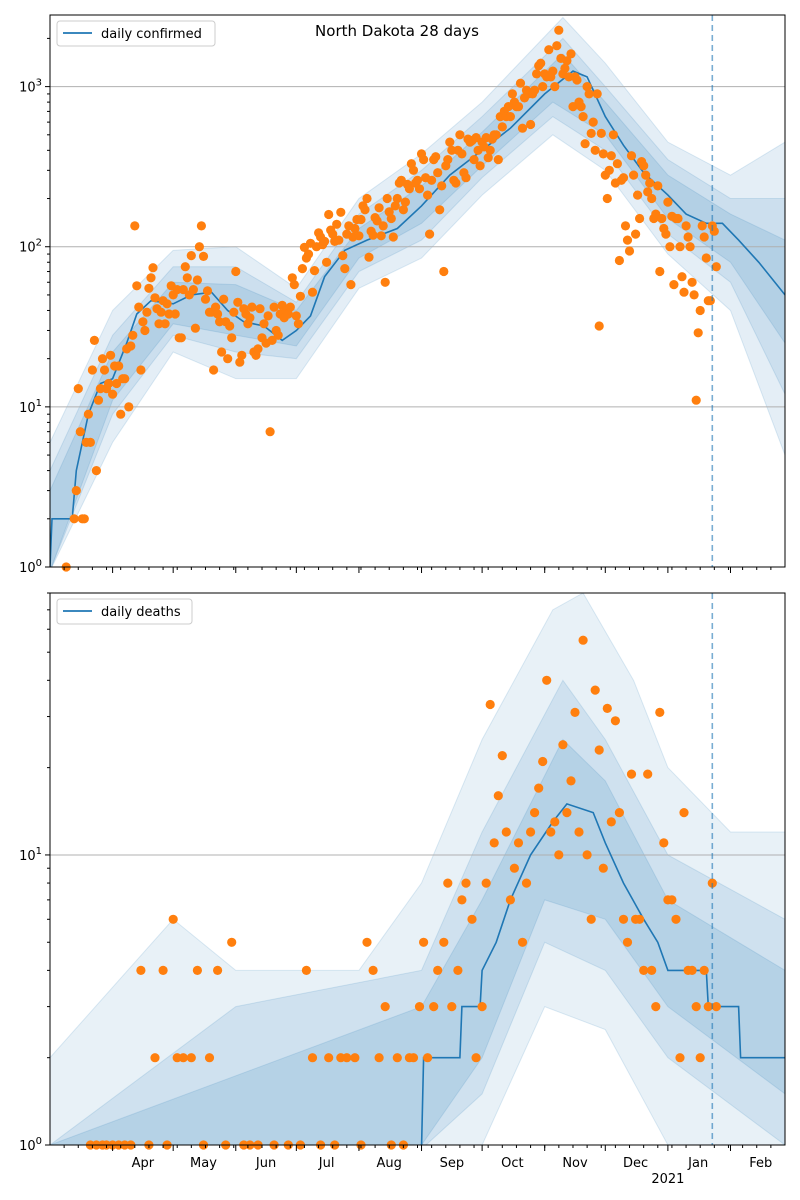 This screenshot has height=1200, width=800. I want to click on confirmed-yticks: 100 101 102 103, so click(34, 306).